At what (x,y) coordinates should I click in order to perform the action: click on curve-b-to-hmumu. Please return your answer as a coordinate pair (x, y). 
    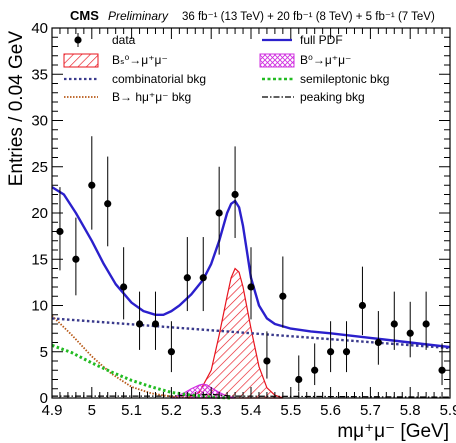
    Looking at the image, I should click on (121, 357).